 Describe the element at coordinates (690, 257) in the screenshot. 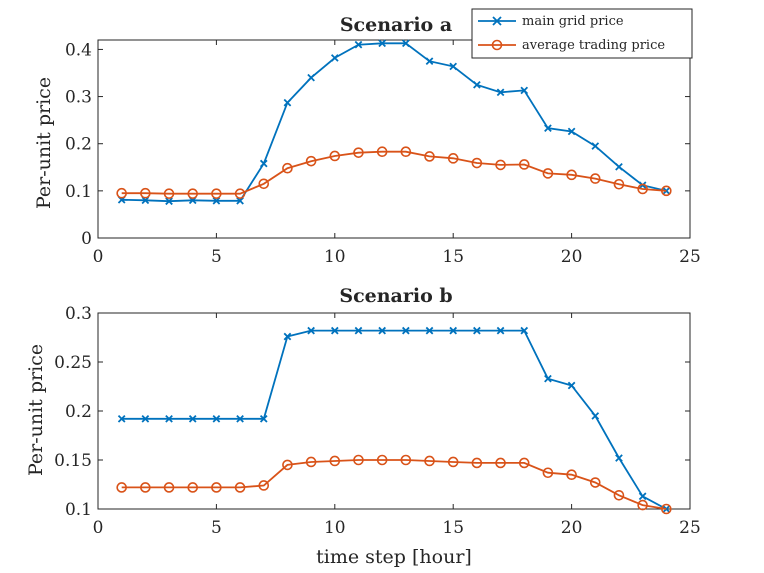

I see `x-tick-label: 25` at that location.